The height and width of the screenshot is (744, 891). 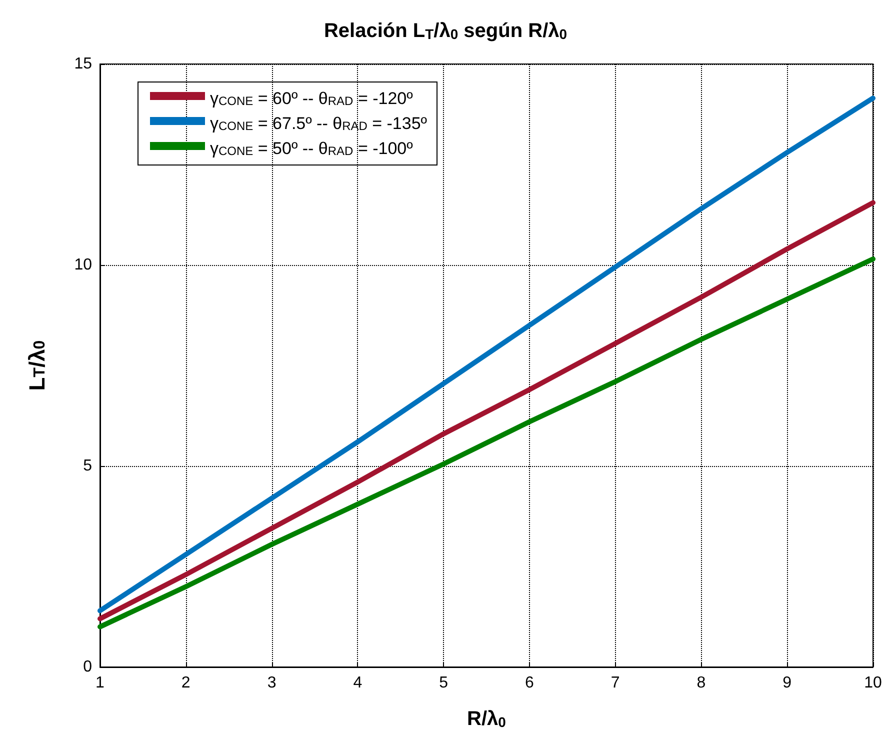 What do you see at coordinates (443, 683) in the screenshot?
I see `x-tick-label: 5` at bounding box center [443, 683].